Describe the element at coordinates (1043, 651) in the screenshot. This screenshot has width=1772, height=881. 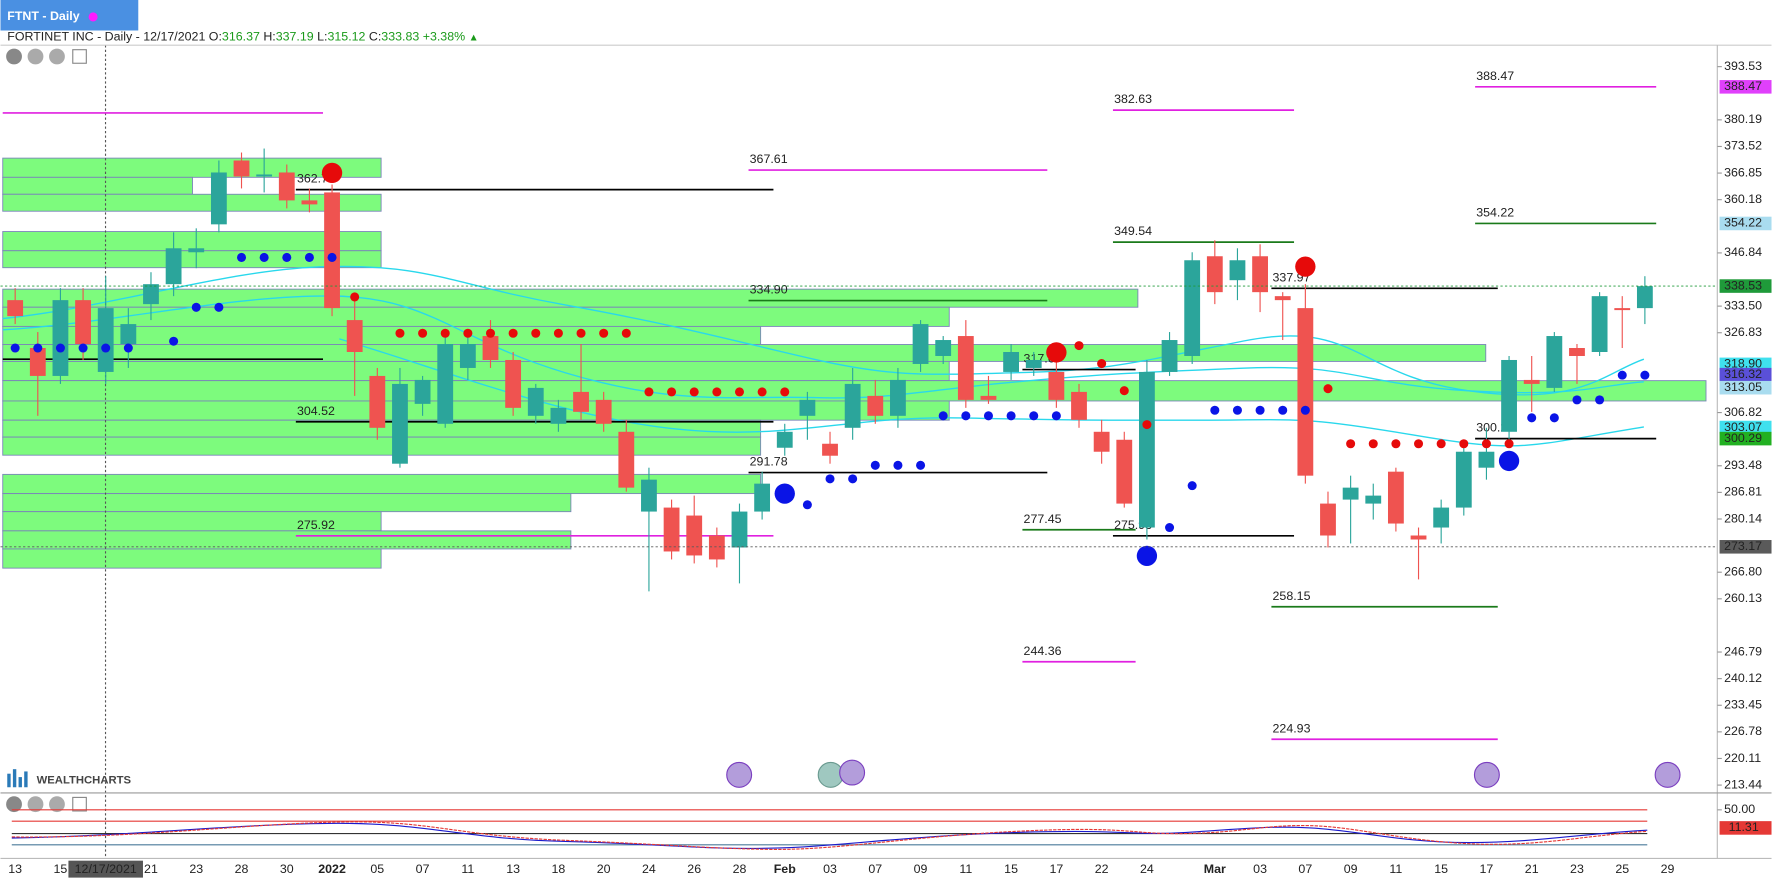
I see `level-label: 244.36` at that location.